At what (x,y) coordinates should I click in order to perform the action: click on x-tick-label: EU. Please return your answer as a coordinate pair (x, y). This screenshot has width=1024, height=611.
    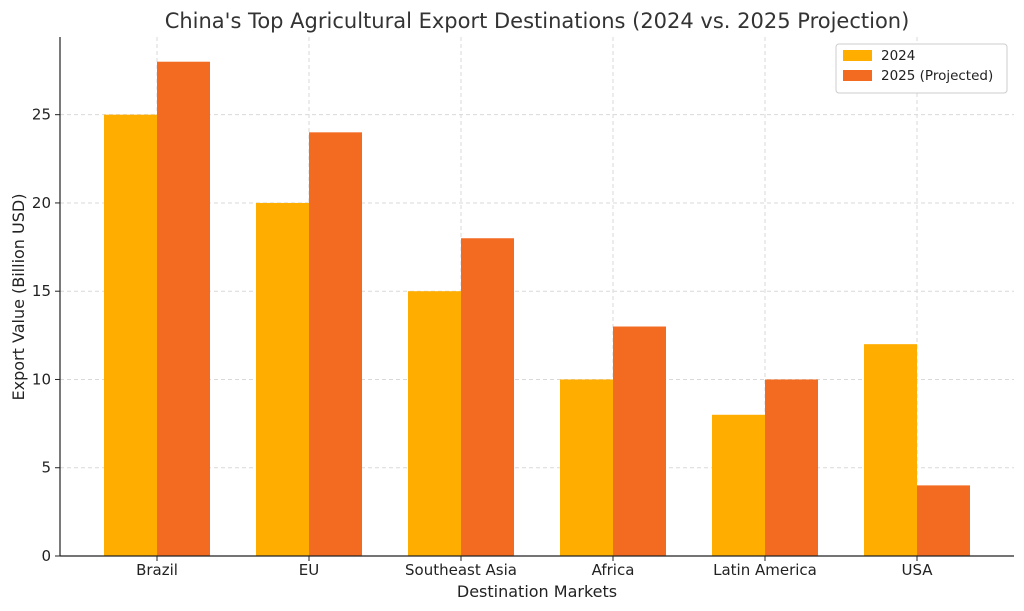
    Looking at the image, I should click on (309, 570).